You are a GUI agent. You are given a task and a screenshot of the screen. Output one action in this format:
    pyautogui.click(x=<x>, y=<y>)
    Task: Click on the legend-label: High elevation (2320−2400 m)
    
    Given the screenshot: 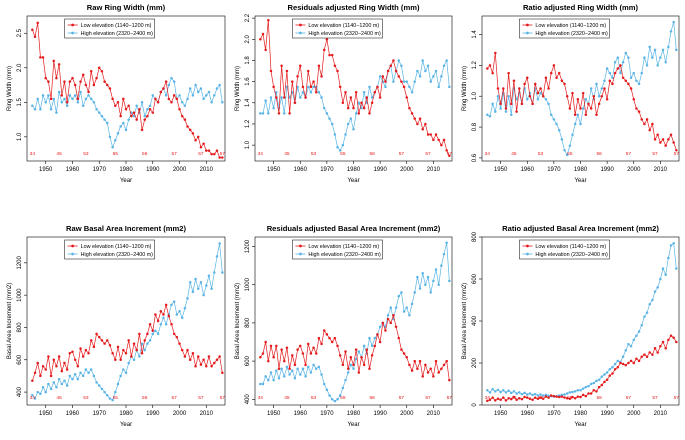 What is the action you would take?
    pyautogui.click(x=117, y=34)
    